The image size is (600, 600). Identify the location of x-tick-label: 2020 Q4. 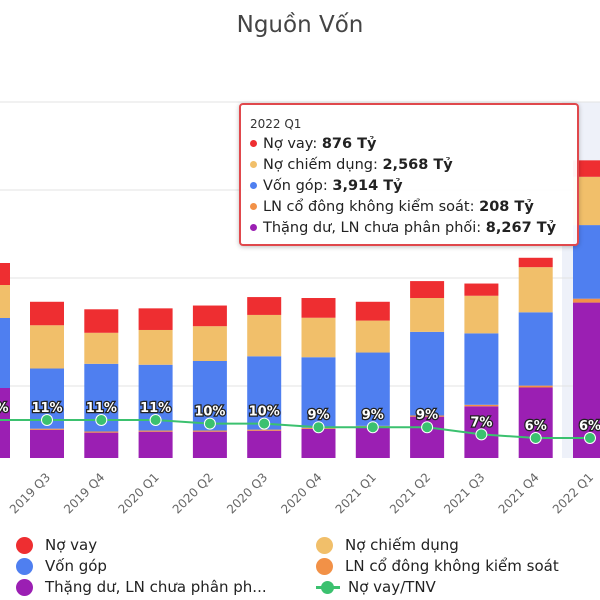
(301, 493).